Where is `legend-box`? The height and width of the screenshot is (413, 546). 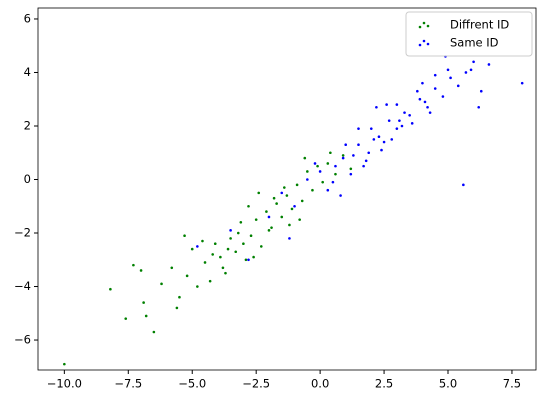
legend-box is located at coordinates (469, 34).